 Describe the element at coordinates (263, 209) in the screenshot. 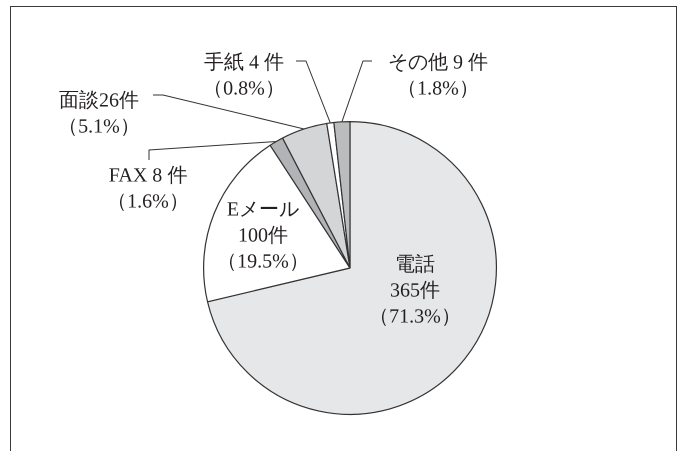

I see `slice-label: Eメール` at that location.